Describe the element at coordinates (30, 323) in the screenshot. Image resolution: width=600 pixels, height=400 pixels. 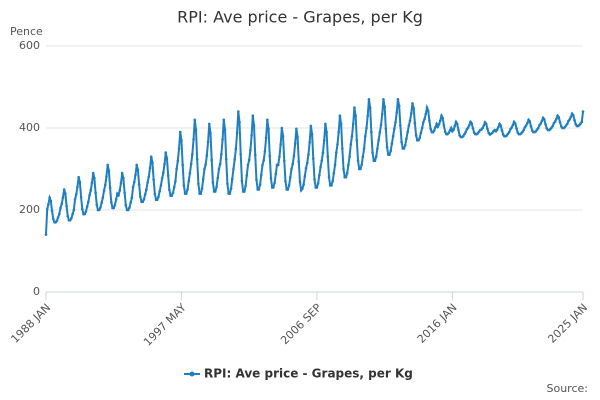
I see `x-tick-label: 1988 JAN` at that location.